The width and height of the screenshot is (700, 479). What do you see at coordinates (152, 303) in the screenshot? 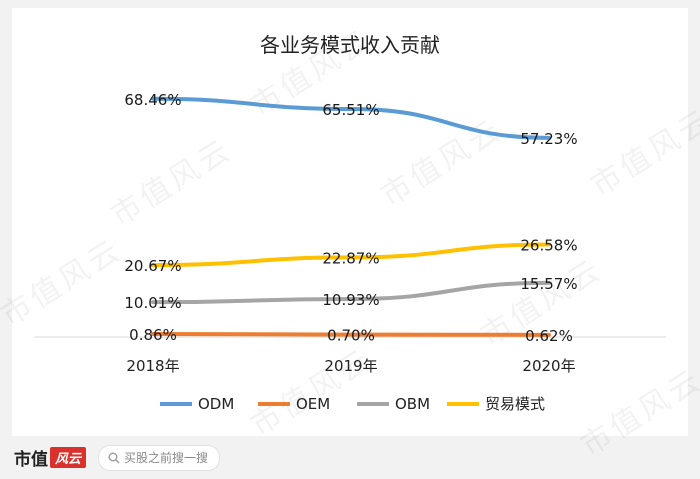
I see `data-label-obm: 10.01%` at bounding box center [152, 303].